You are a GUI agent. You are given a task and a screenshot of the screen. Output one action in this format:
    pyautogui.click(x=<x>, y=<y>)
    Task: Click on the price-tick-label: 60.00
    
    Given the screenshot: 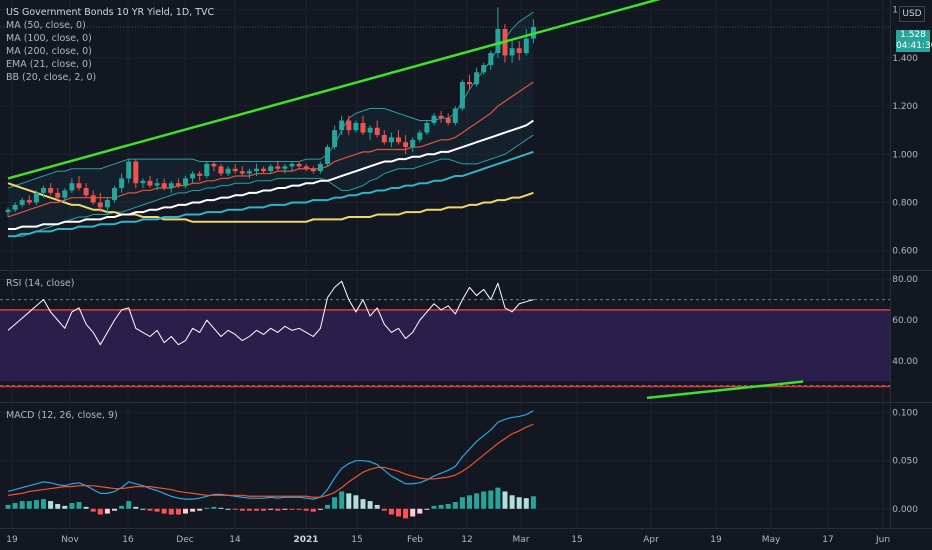 What is the action you would take?
    pyautogui.click(x=905, y=321)
    